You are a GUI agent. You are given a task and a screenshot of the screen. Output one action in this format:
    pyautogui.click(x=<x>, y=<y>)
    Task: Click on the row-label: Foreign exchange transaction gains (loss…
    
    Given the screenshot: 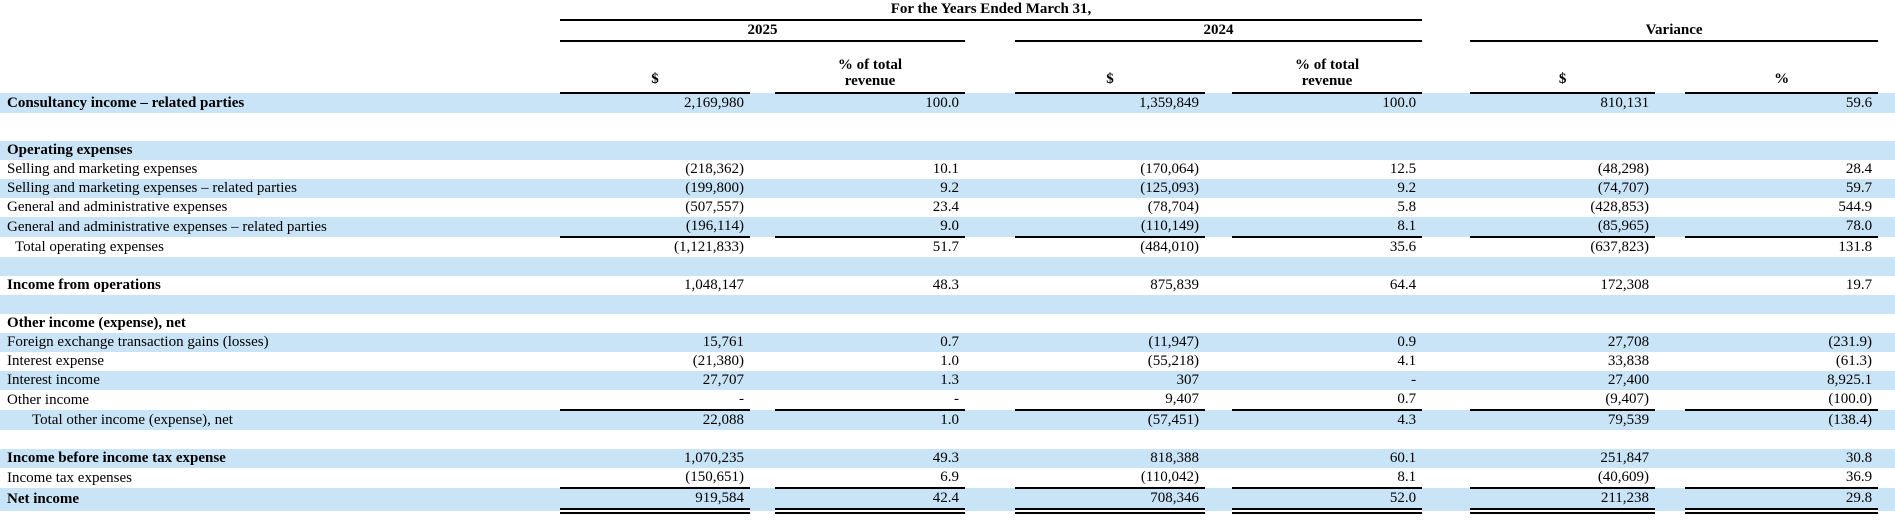 What is the action you would take?
    pyautogui.click(x=276, y=342)
    